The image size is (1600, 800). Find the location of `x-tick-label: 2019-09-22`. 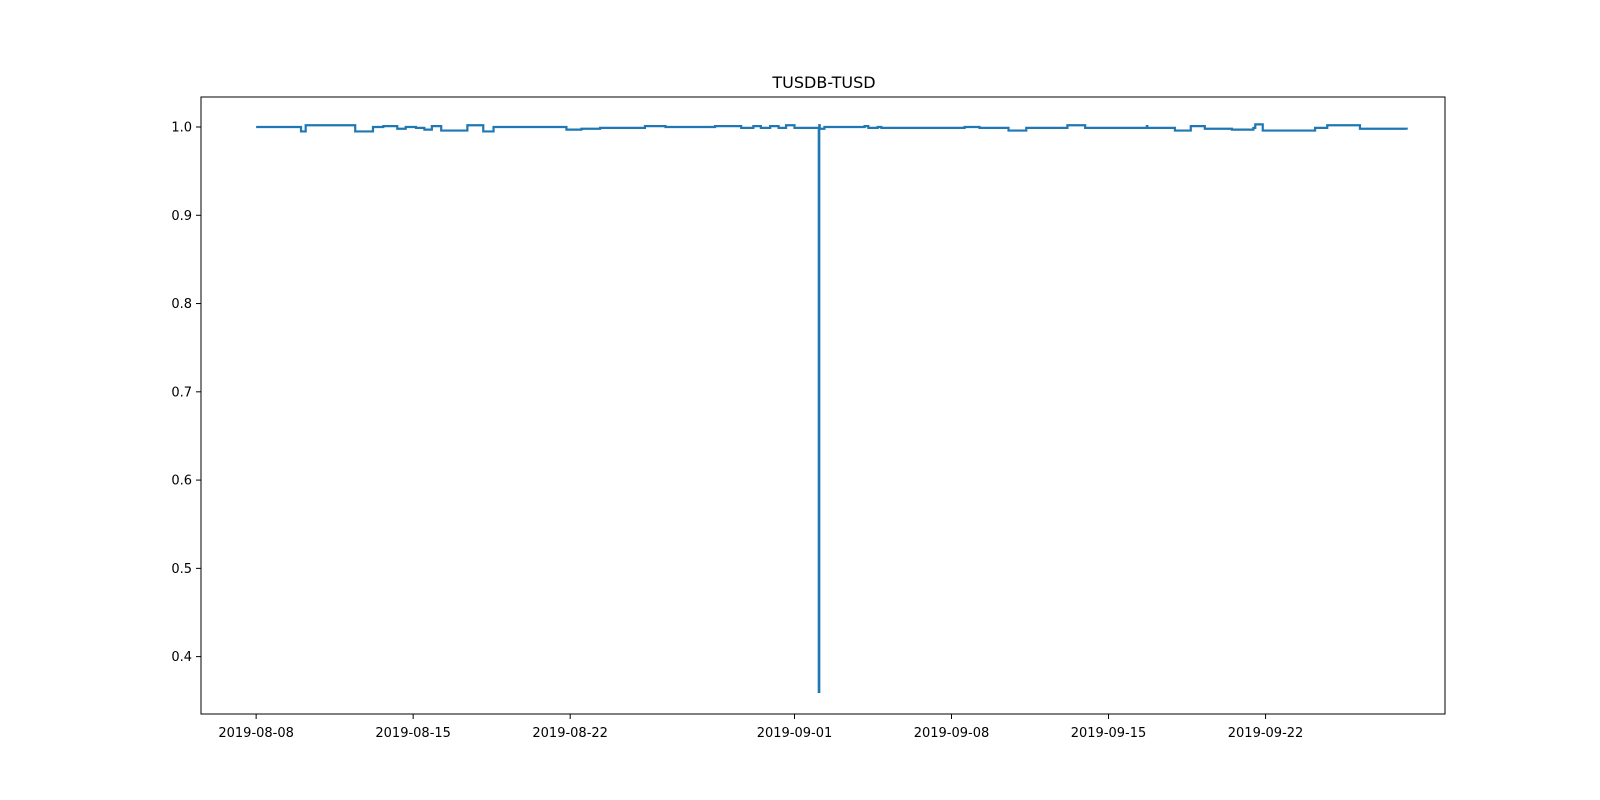

x-tick-label: 2019-09-22 is located at coordinates (1266, 733).